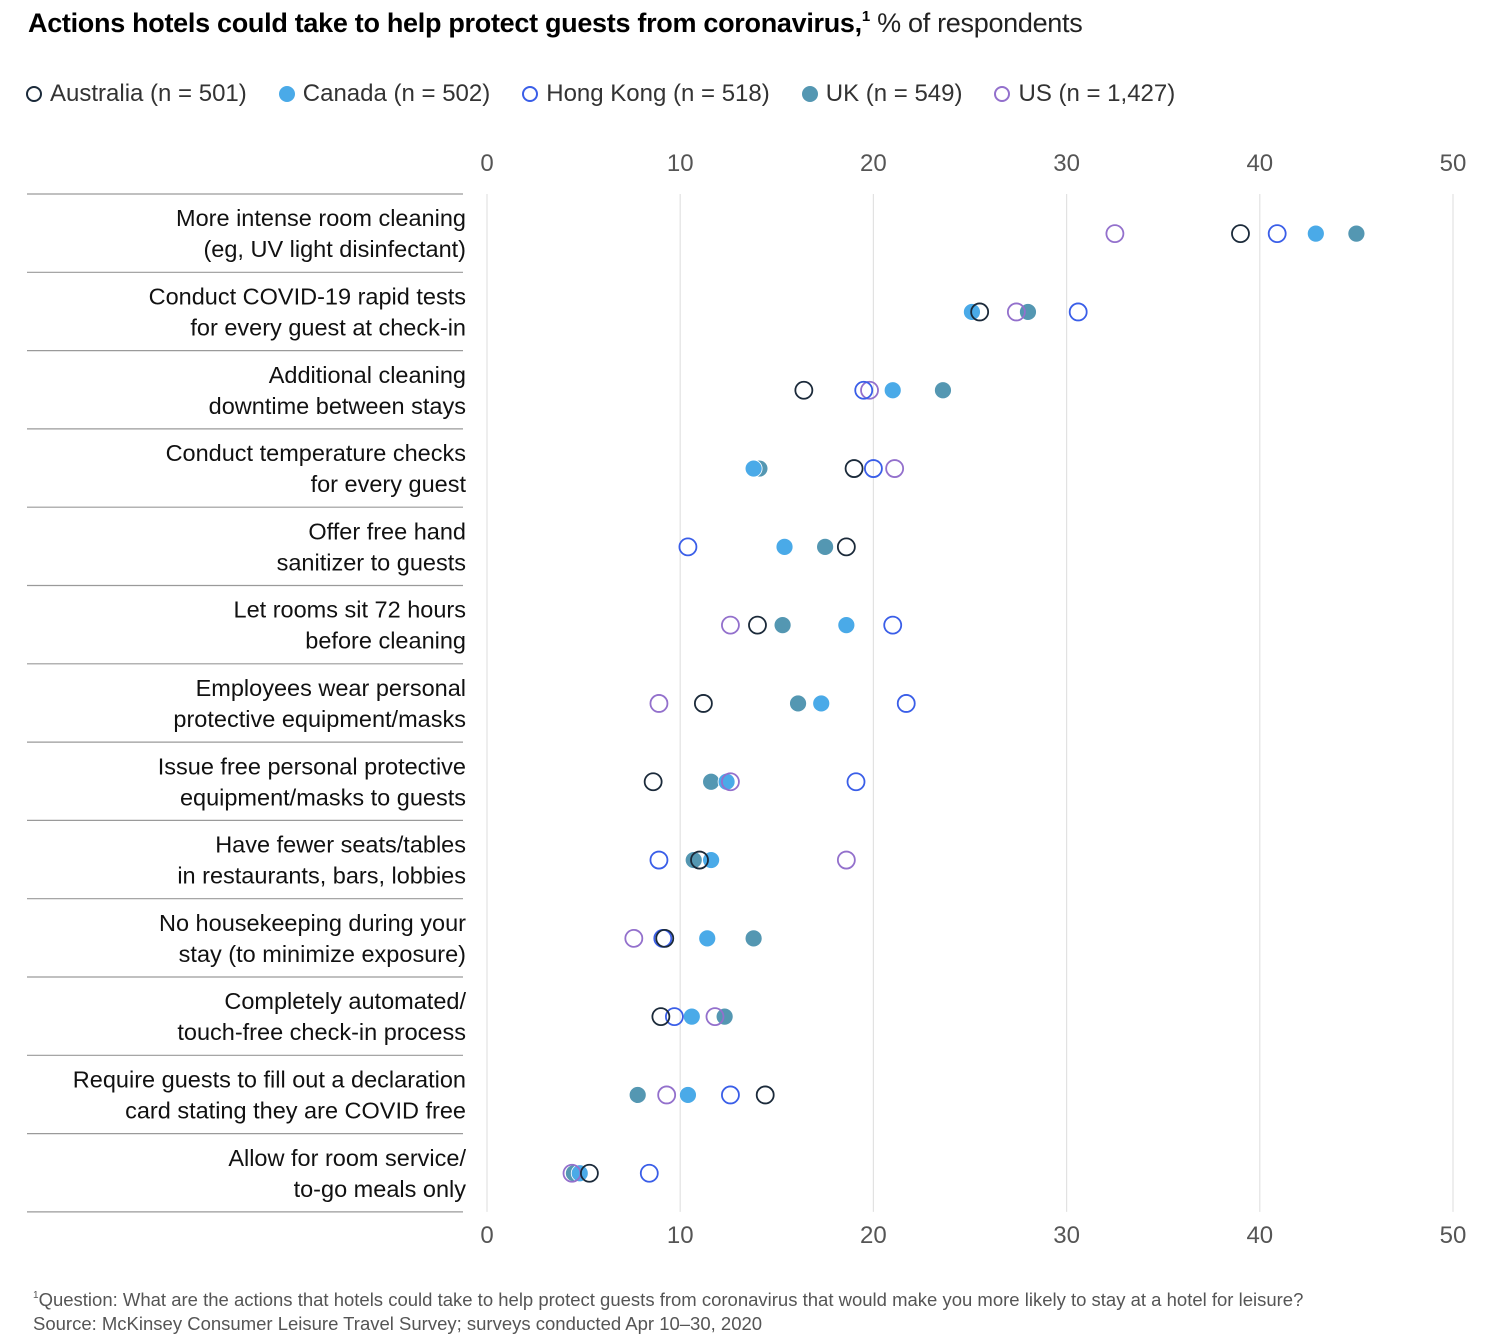 Image resolution: width=1504 pixels, height=1336 pixels. I want to click on chart-title-unit: % of respondents, so click(976, 23).